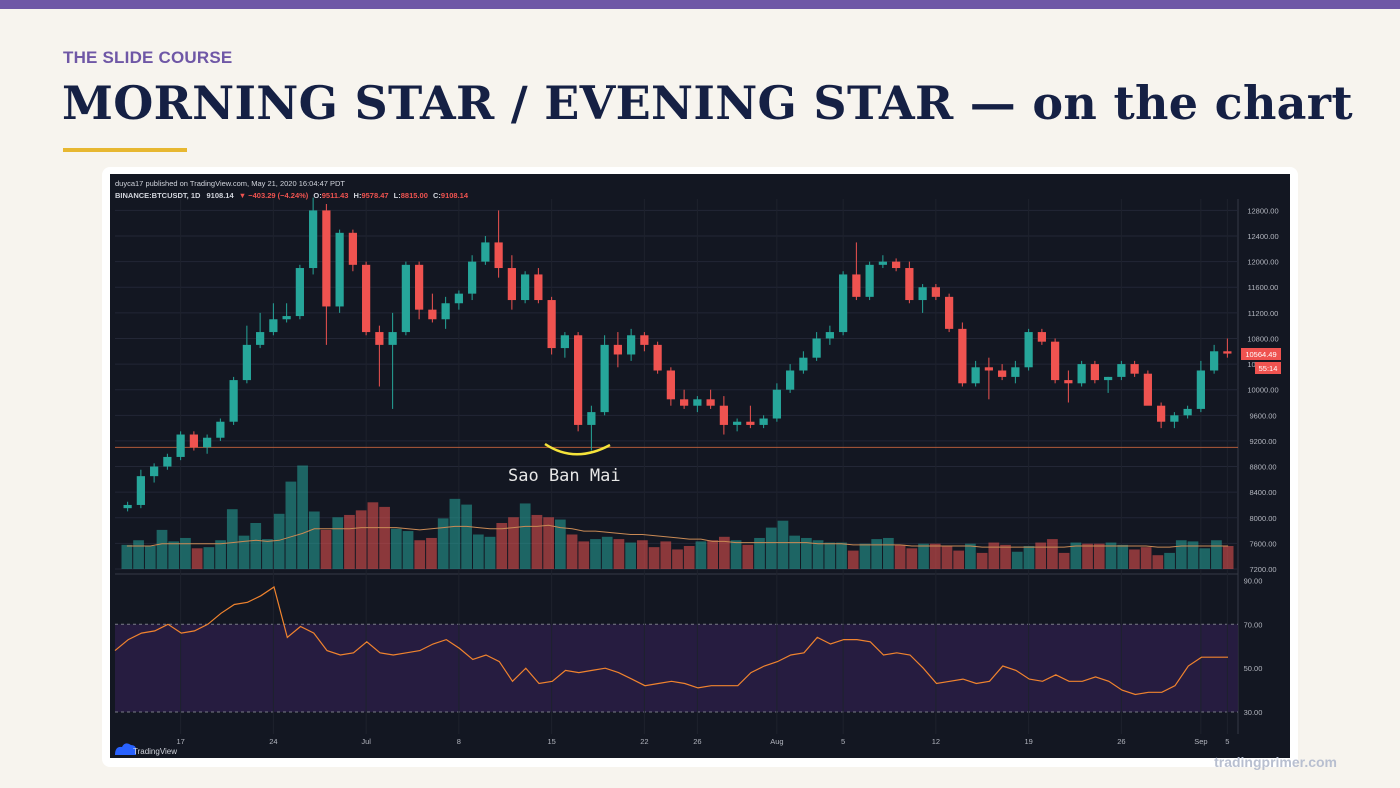 This screenshot has width=1400, height=788. I want to click on close-label: C:, so click(437, 195).